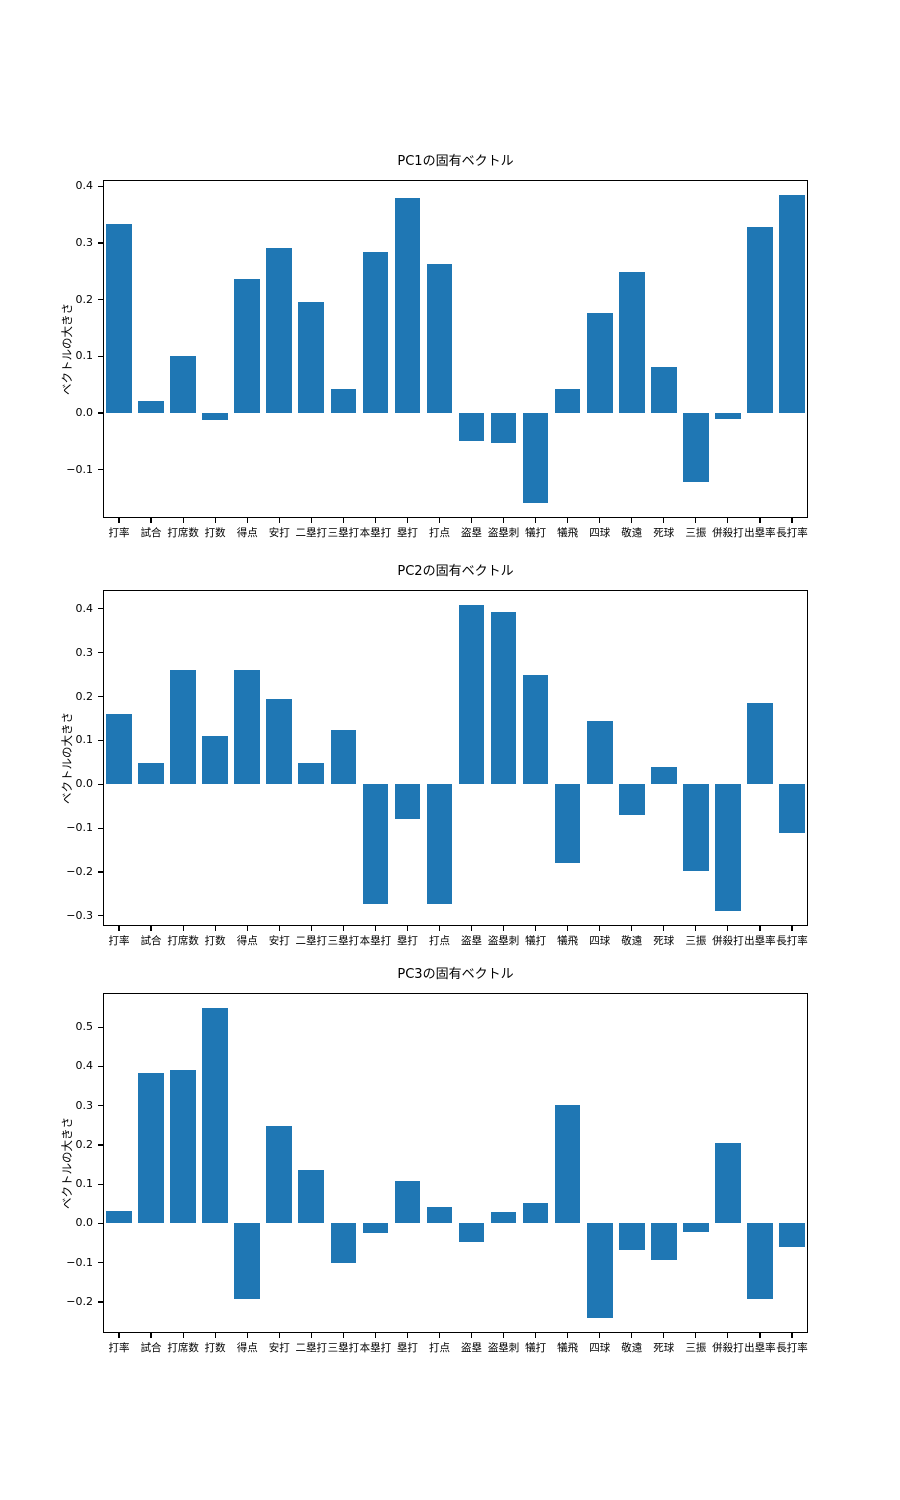  What do you see at coordinates (84, 1105) in the screenshot?
I see `y-tick-label: 0.3` at bounding box center [84, 1105].